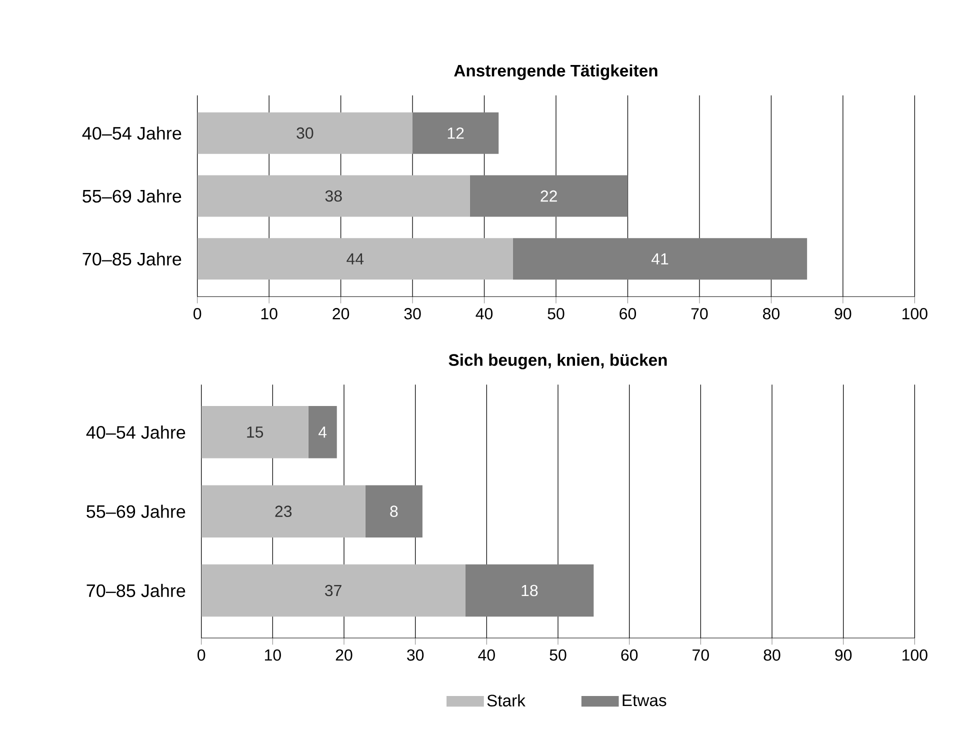 The image size is (978, 750). Describe the element at coordinates (557, 362) in the screenshot. I see `chart-title: Sich beugen, knien, bücken` at that location.